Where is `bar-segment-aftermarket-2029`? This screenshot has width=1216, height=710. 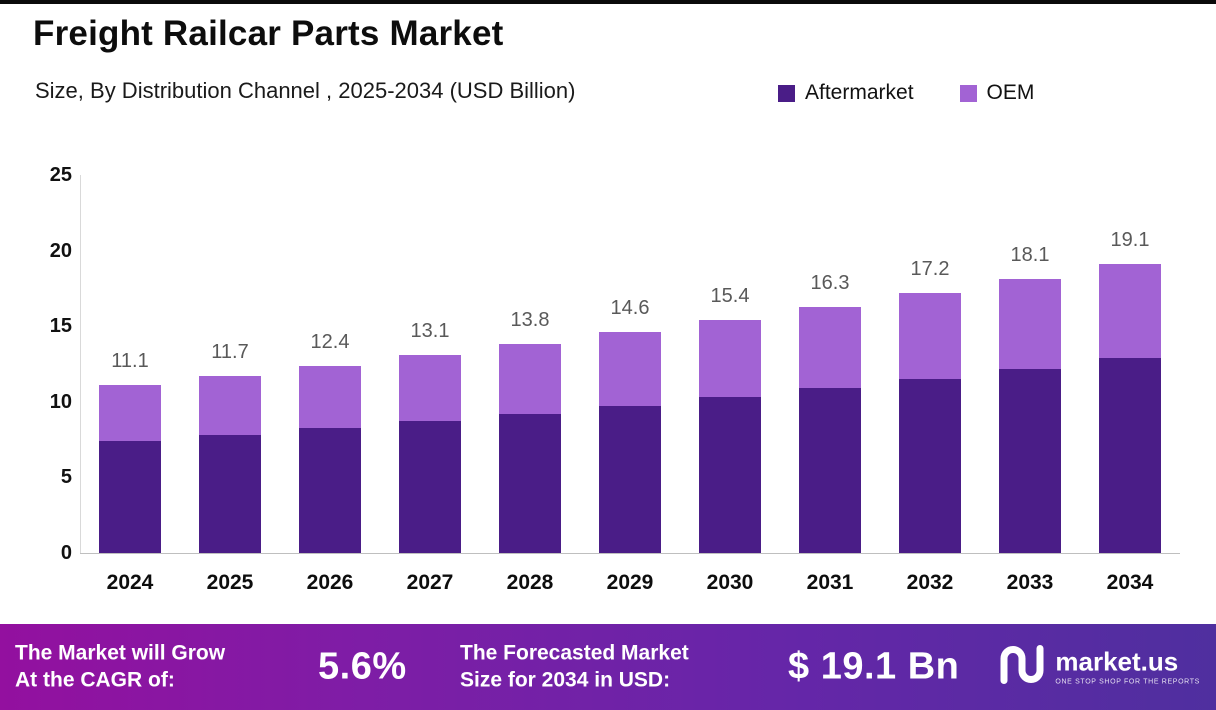
bar-segment-aftermarket-2029 is located at coordinates (630, 479).